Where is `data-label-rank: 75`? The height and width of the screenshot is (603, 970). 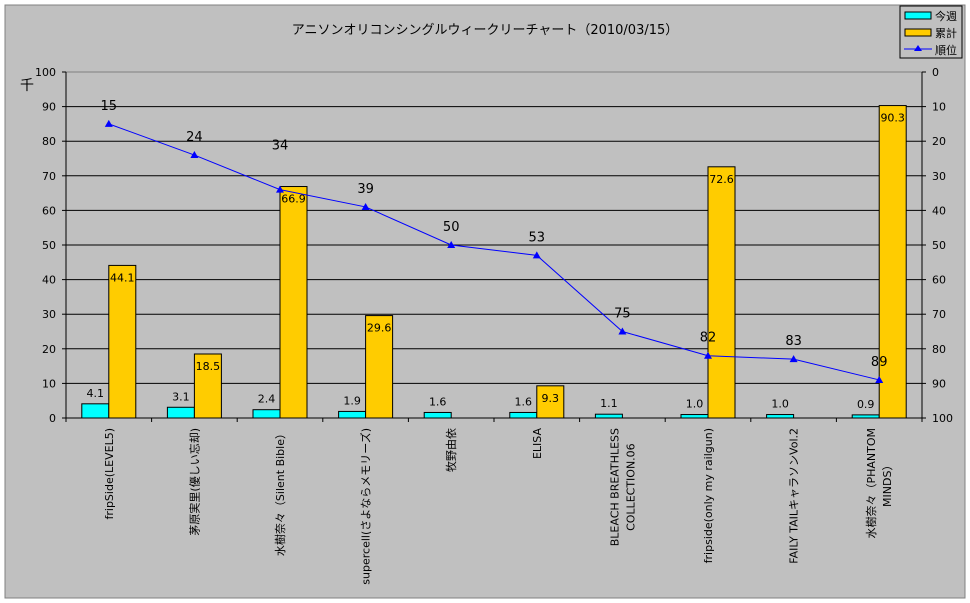
data-label-rank: 75 is located at coordinates (622, 314).